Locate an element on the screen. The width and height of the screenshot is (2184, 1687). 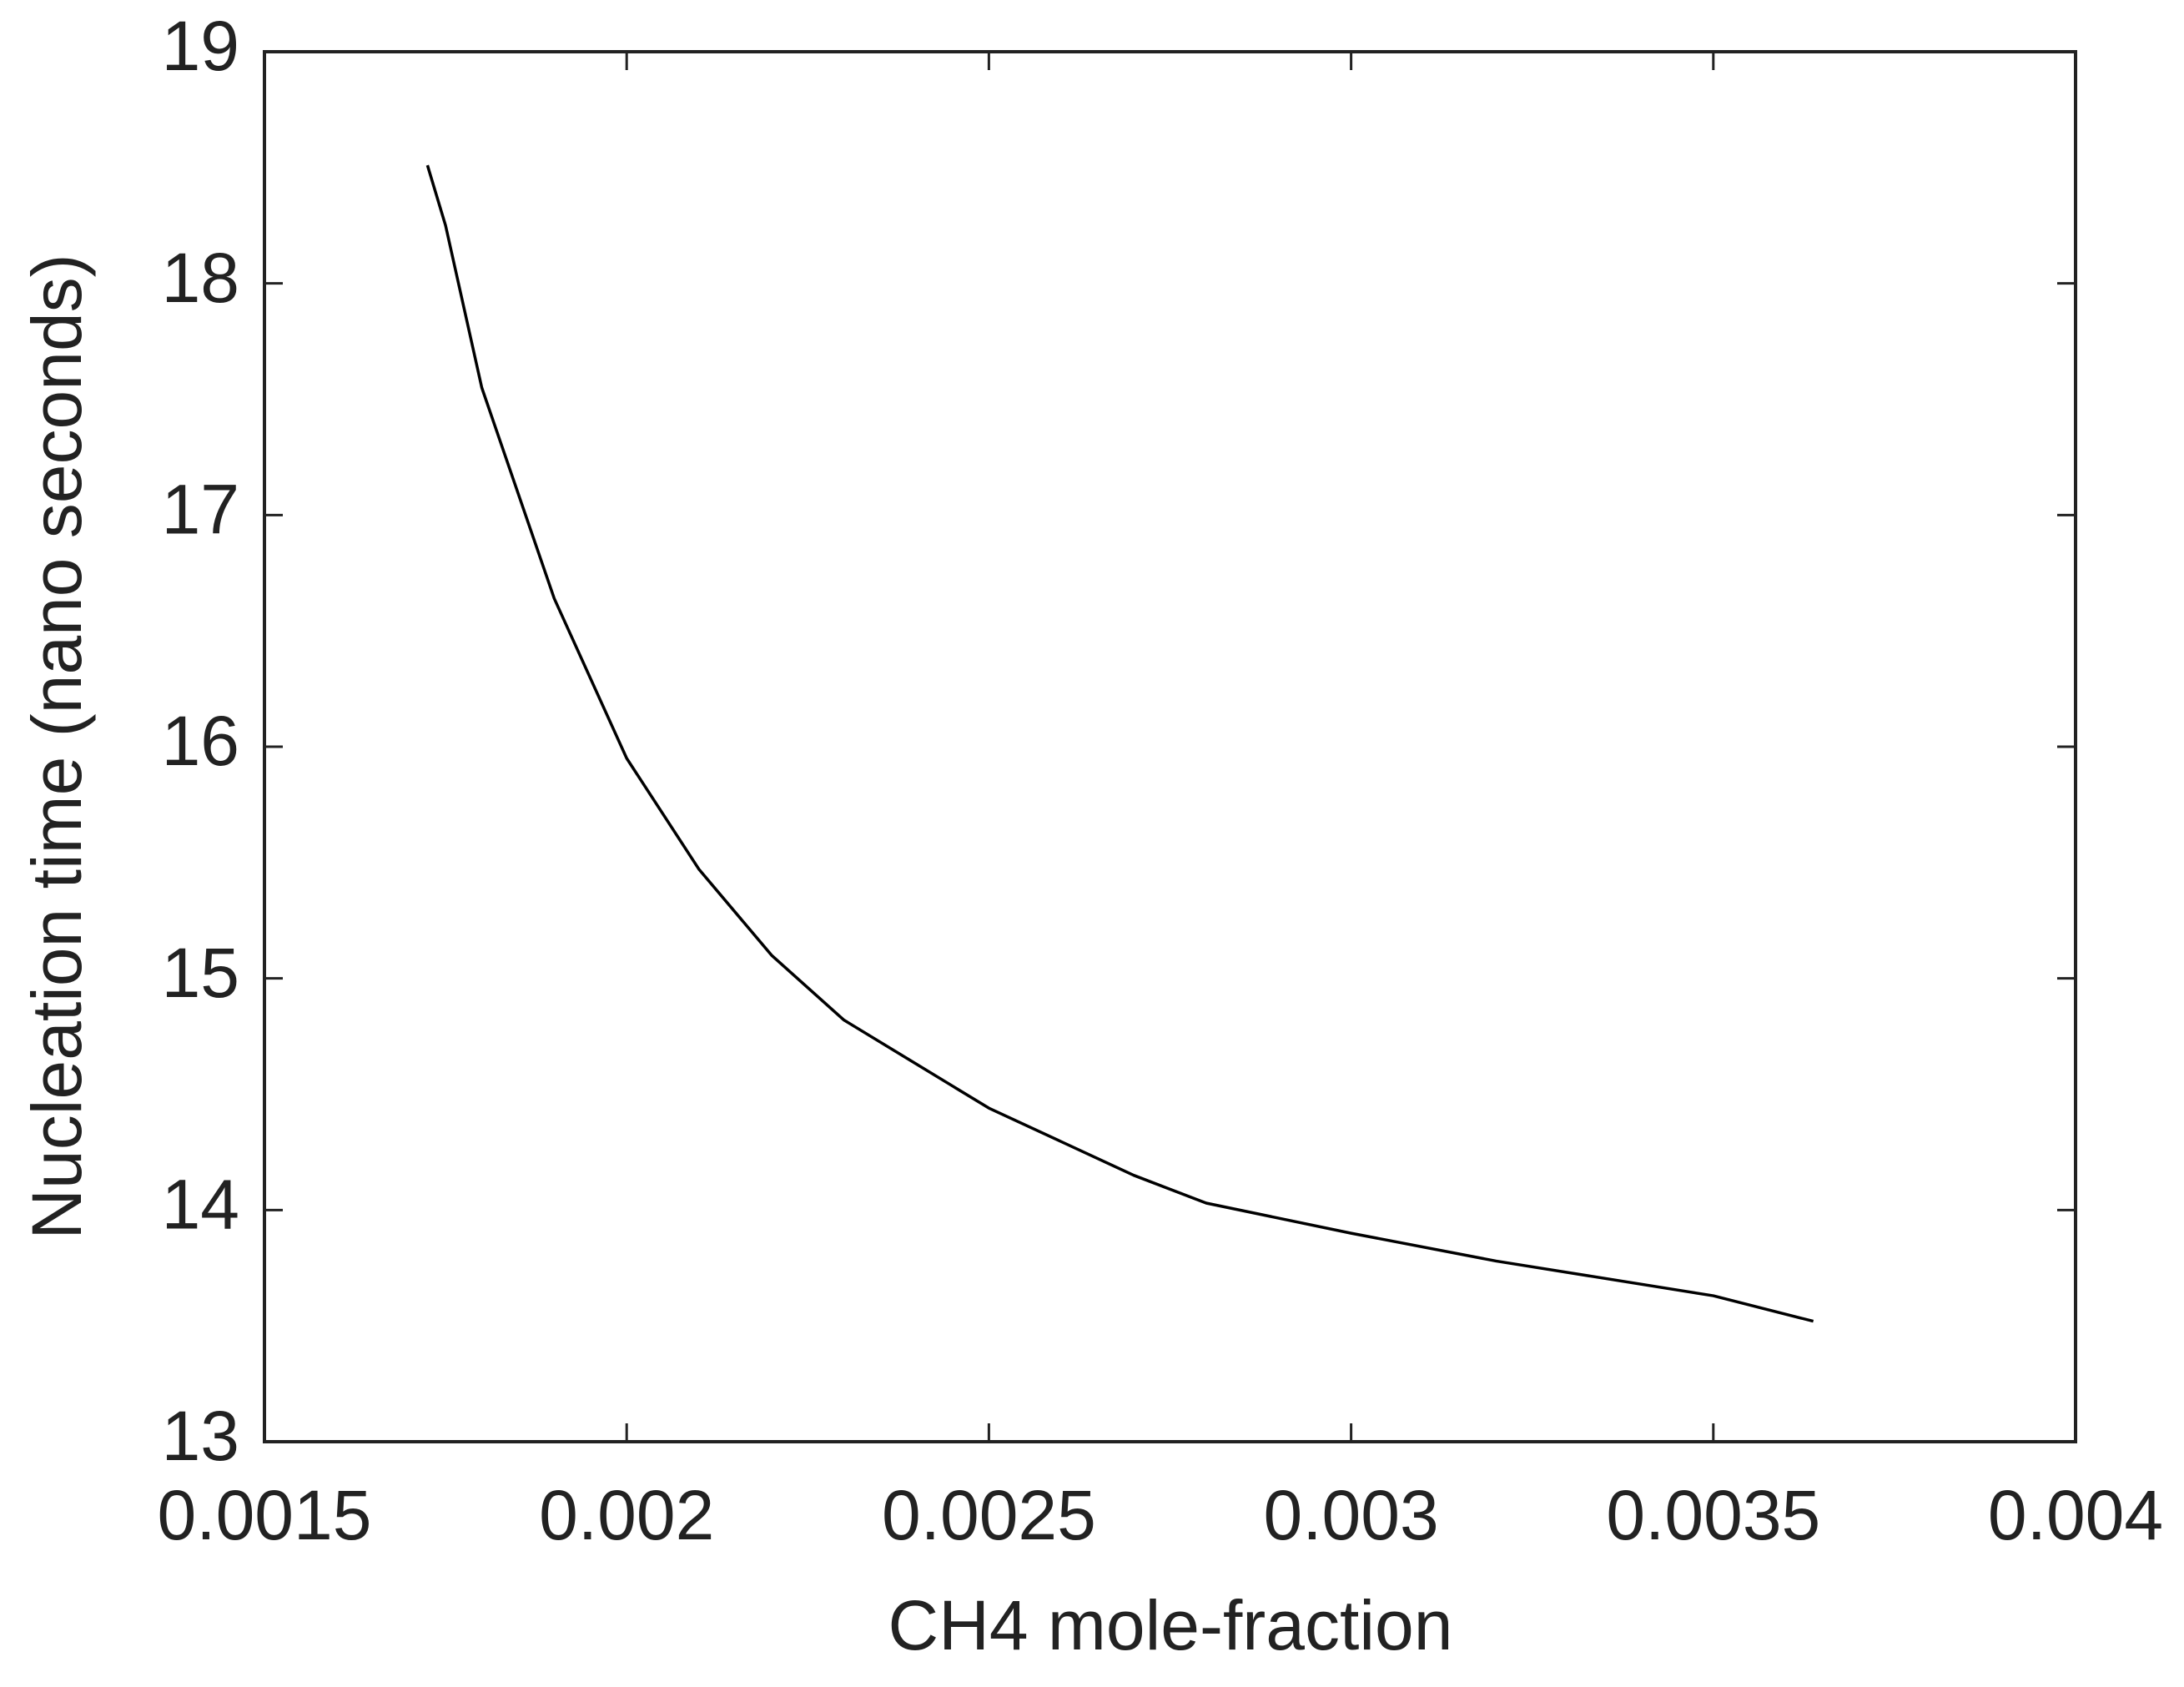
y-tick-label: 19 is located at coordinates (200, 46).